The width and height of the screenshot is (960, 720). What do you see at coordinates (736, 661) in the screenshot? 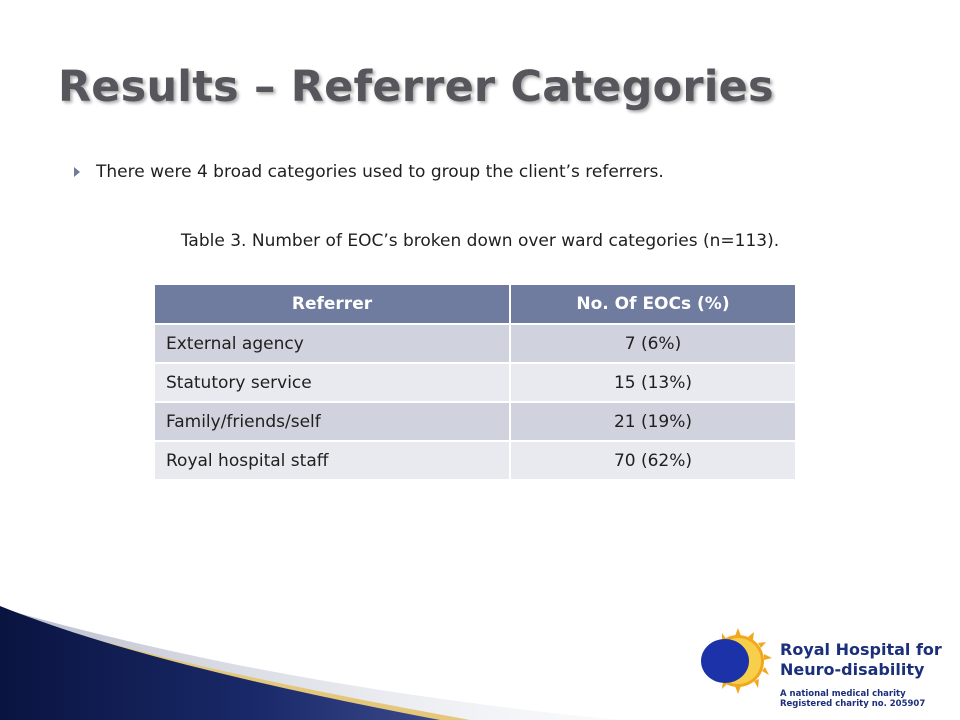
I see `sun-logo-icon` at bounding box center [736, 661].